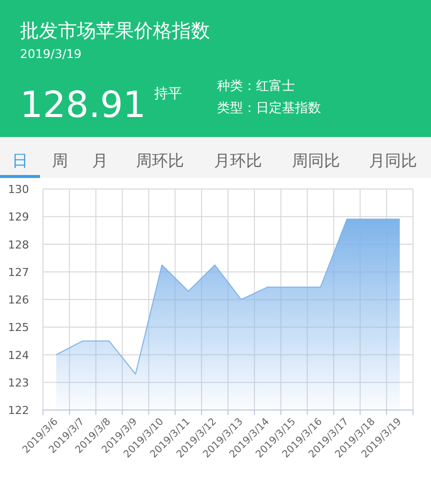  What do you see at coordinates (18, 327) in the screenshot?
I see `ytick: 125` at bounding box center [18, 327].